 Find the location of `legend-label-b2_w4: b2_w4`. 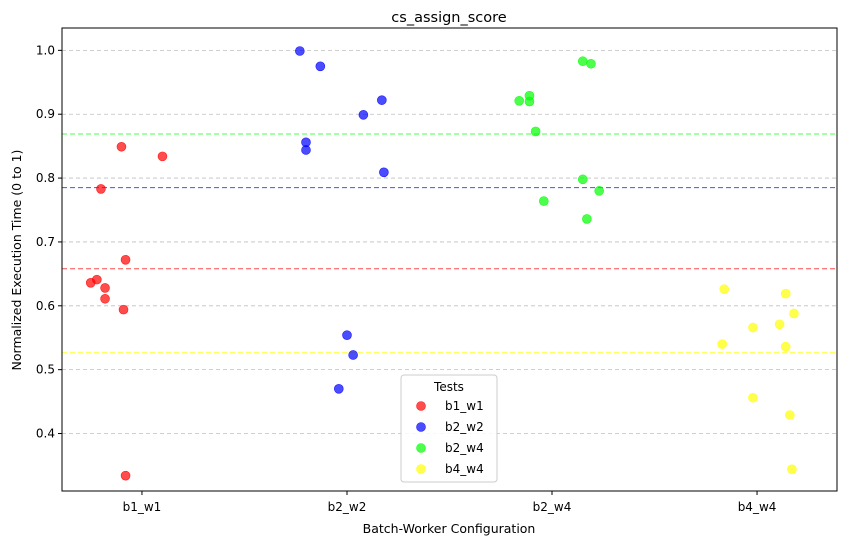

legend-label-b2_w4: b2_w4 is located at coordinates (464, 448).